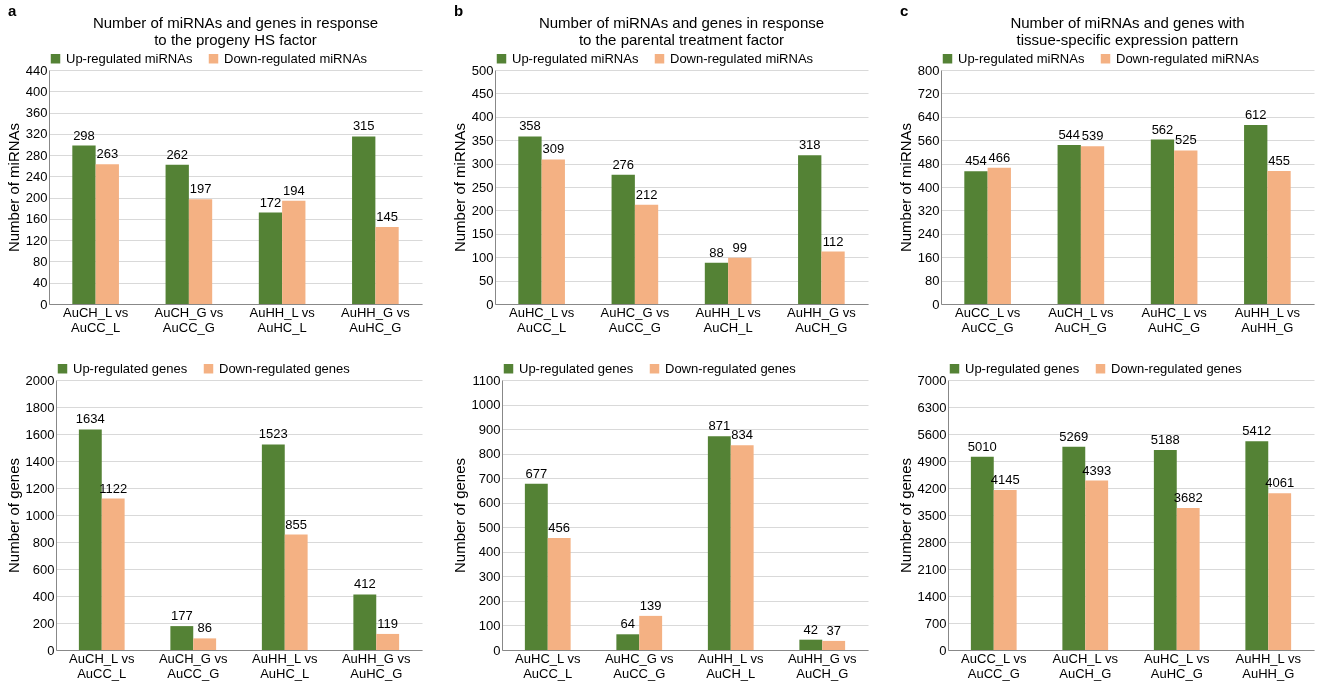 This screenshot has height=693, width=1339. I want to click on y-tick-label: 560, so click(928, 140).